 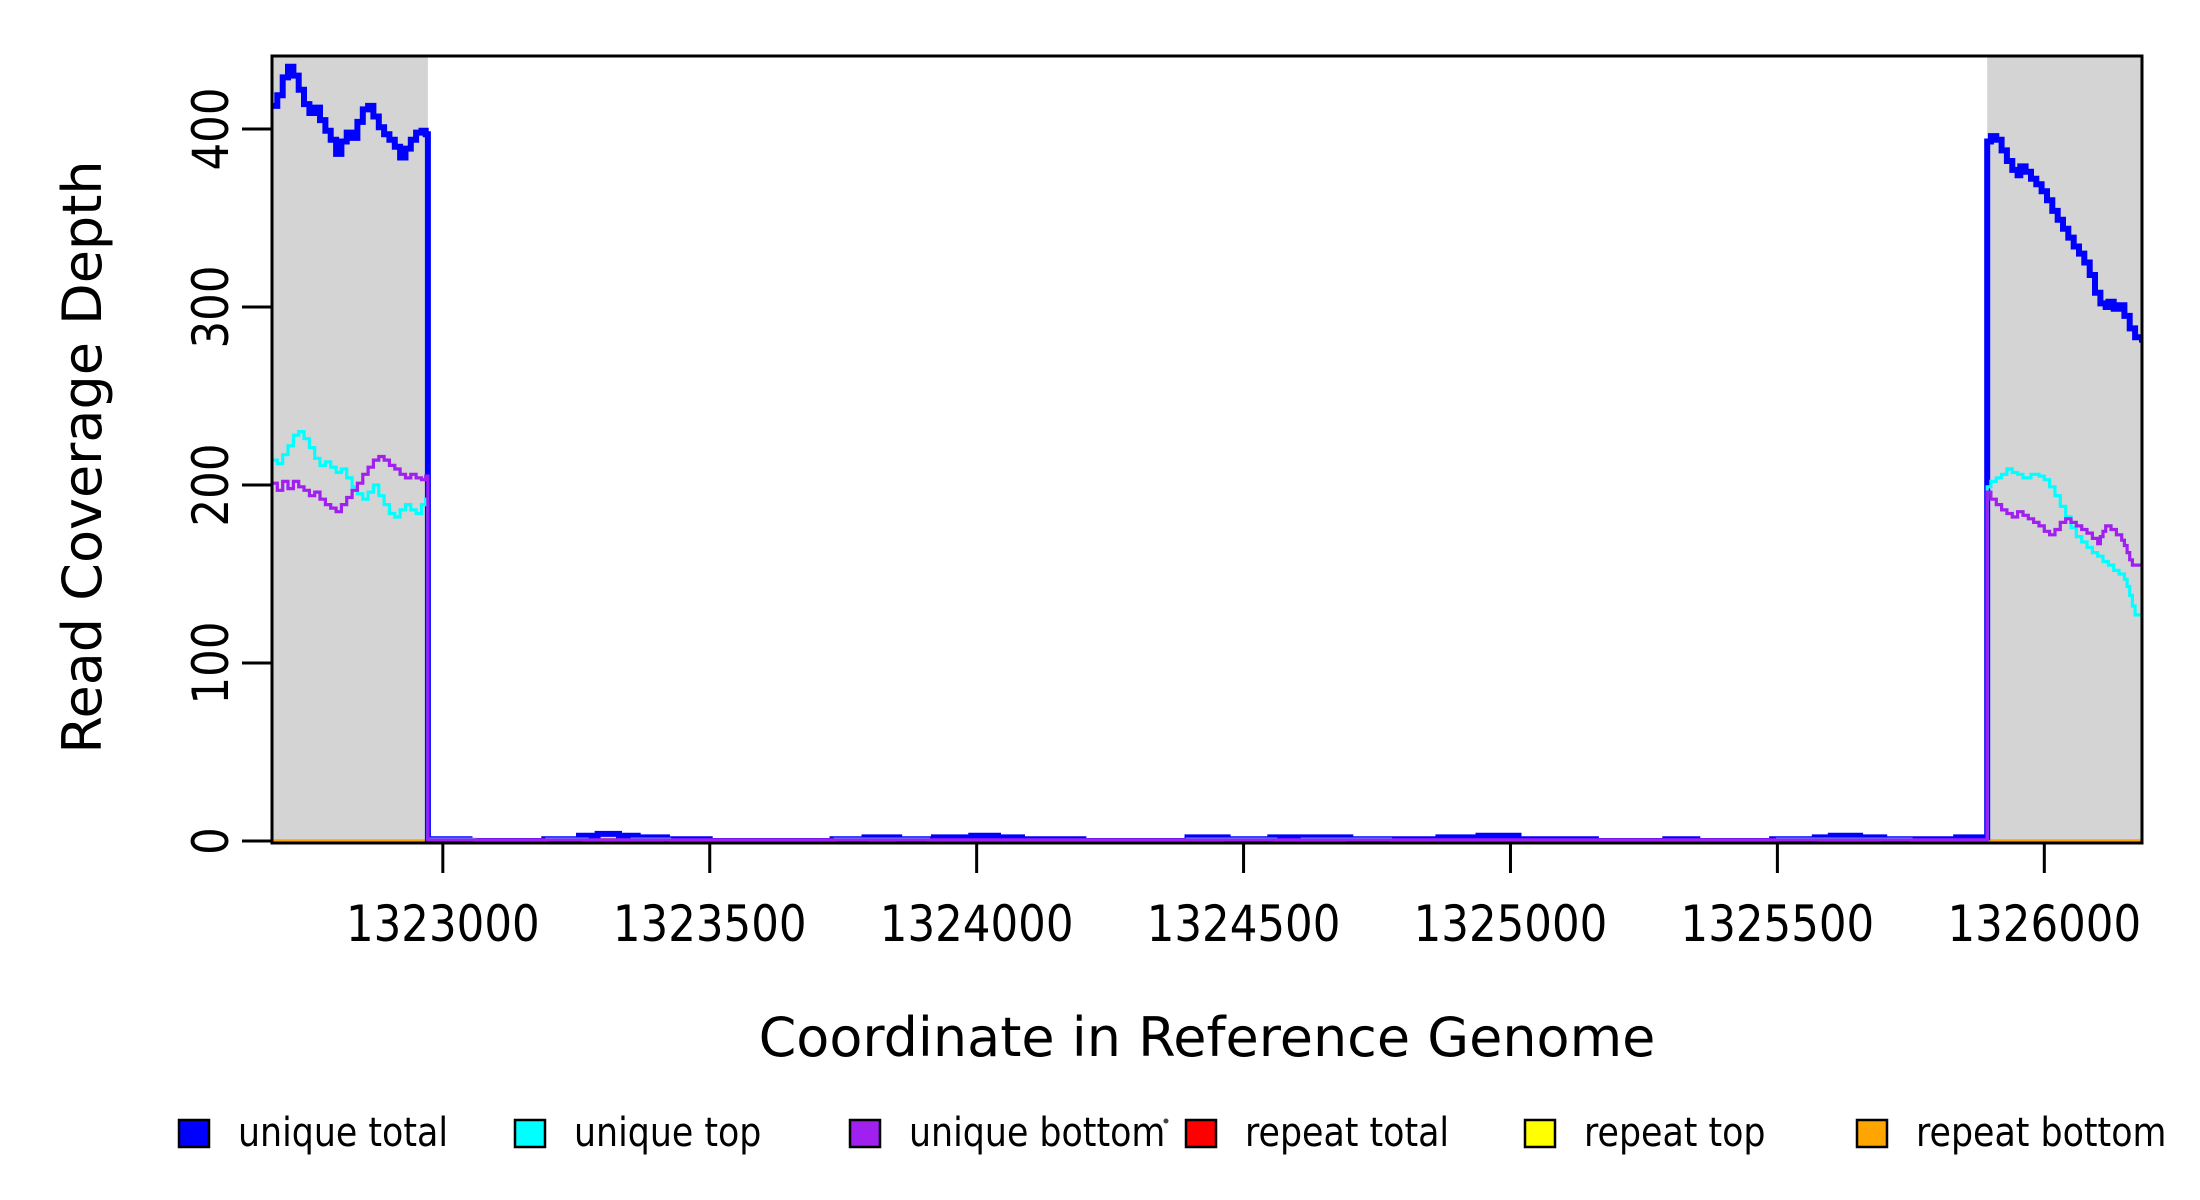 I want to click on legend-item-unique-total: unique total, so click(x=312, y=1133).